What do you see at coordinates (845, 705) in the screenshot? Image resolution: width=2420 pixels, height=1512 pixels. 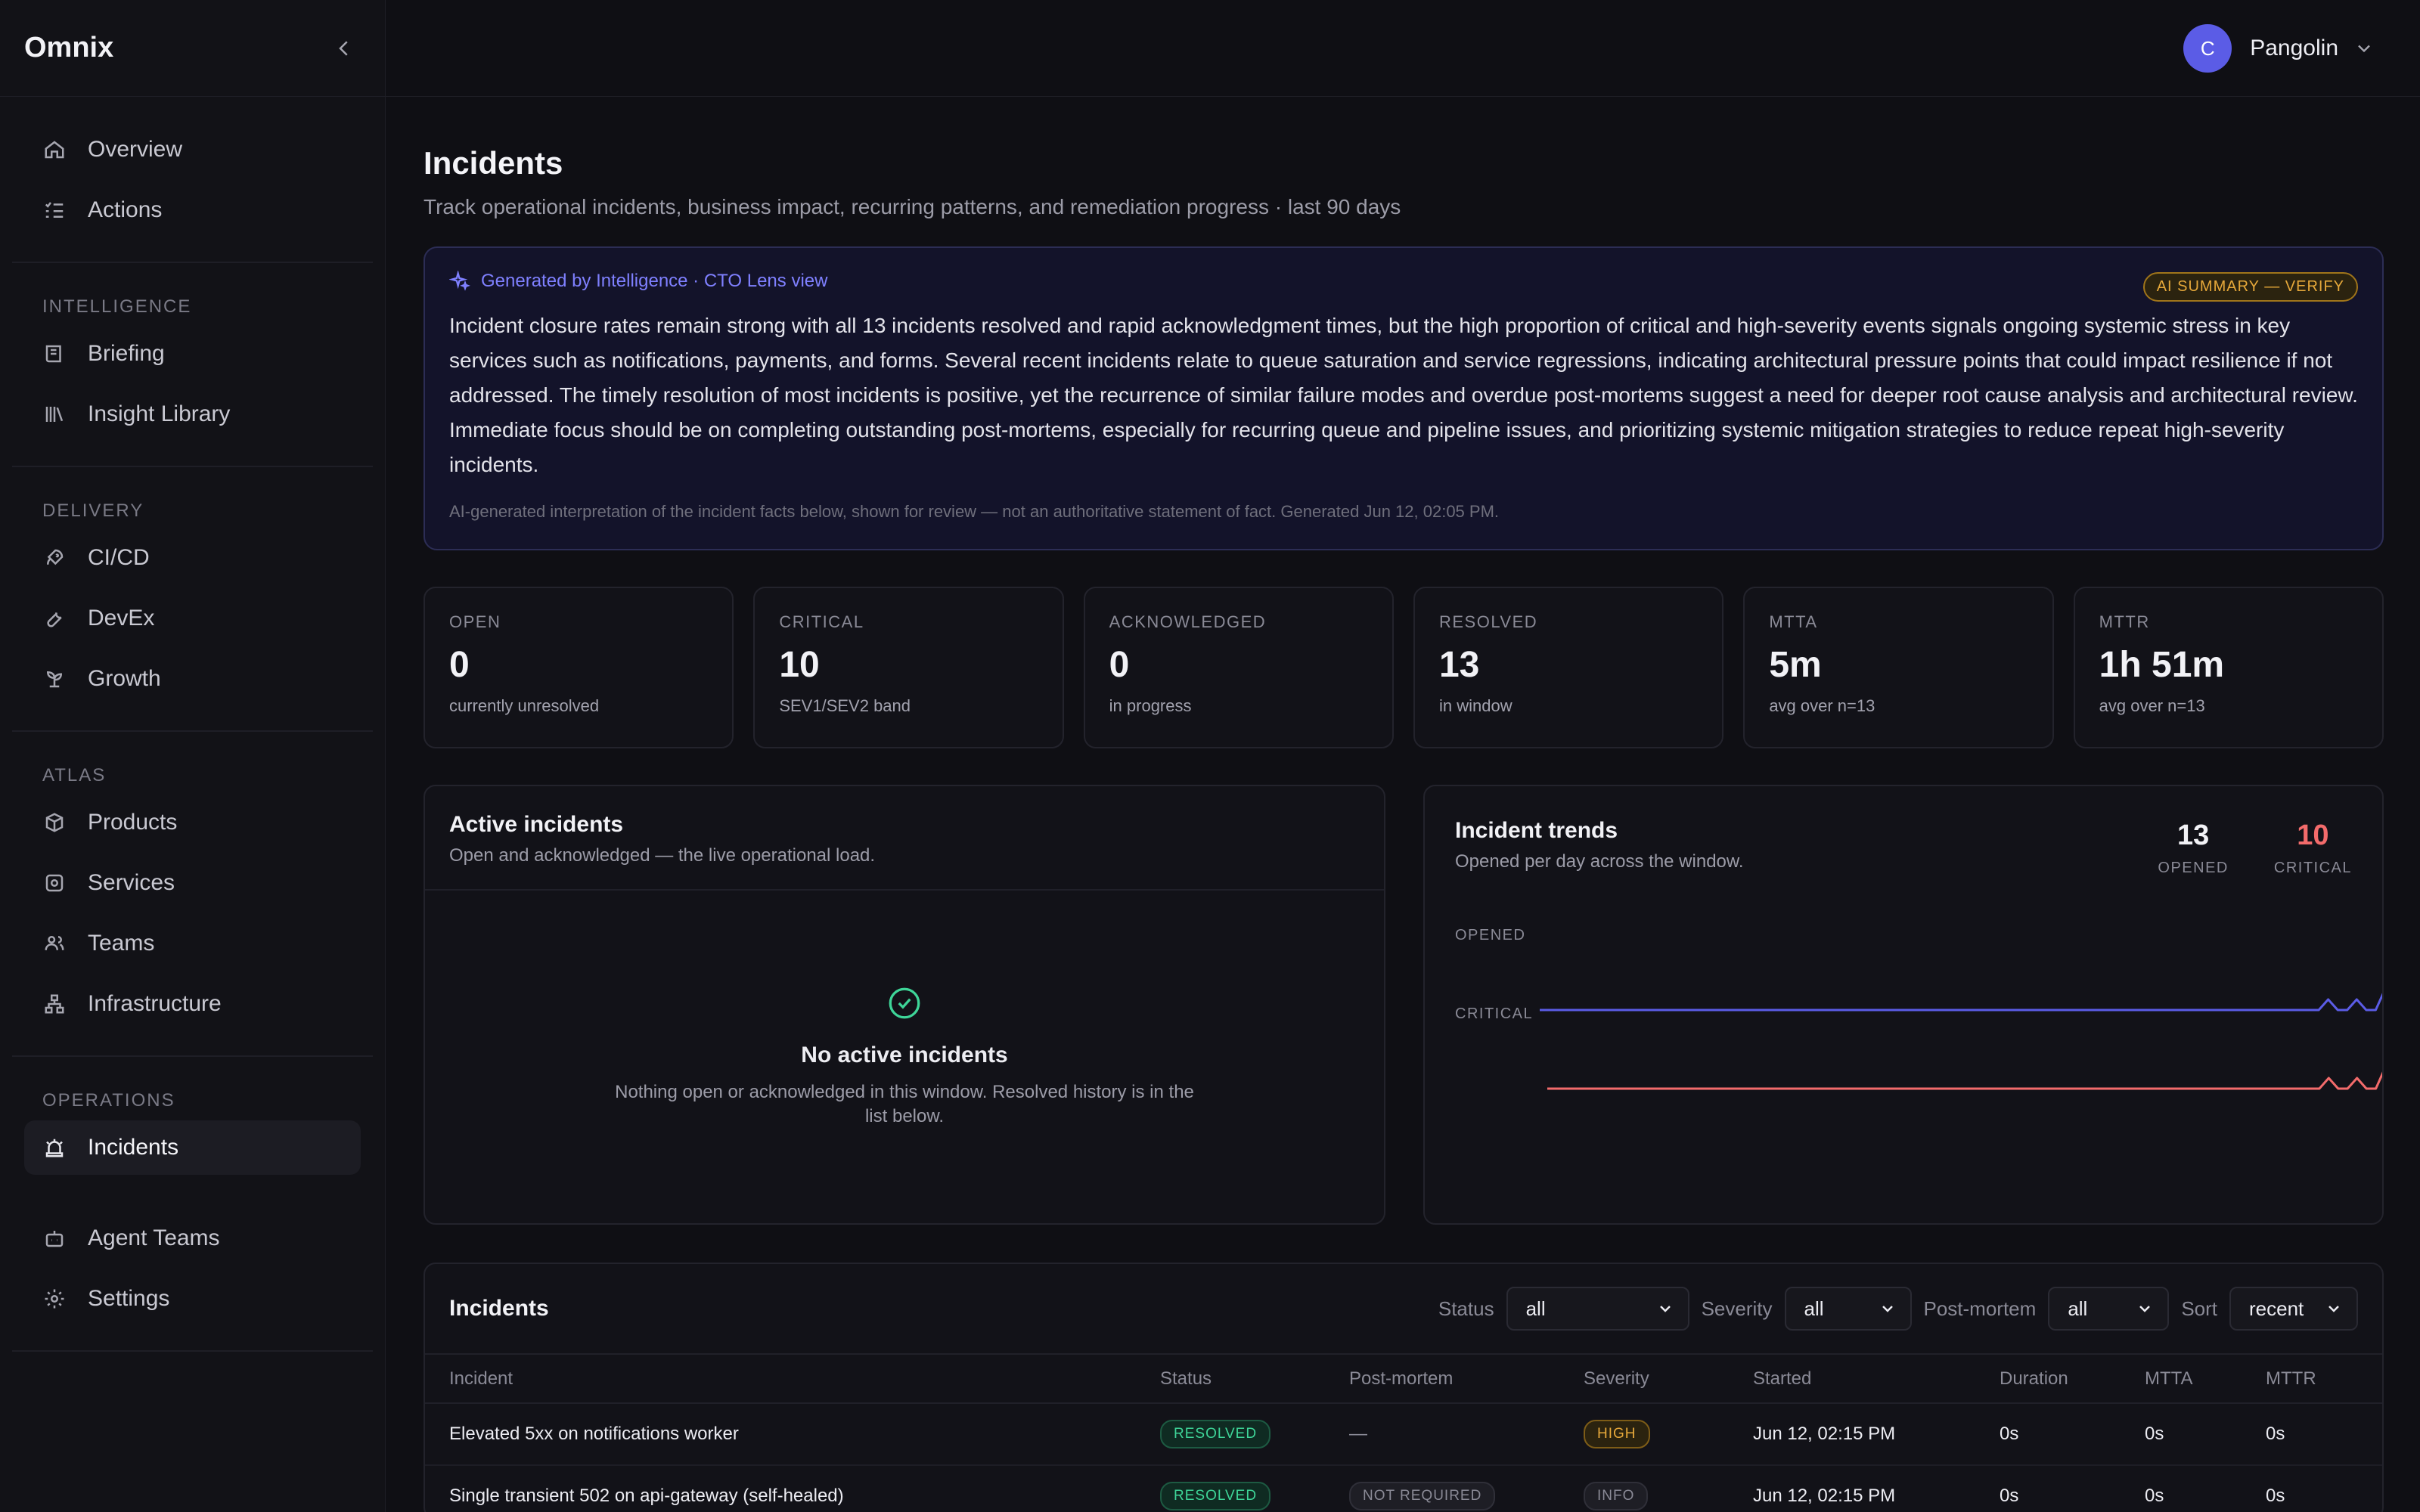 I see `stat-sub: SEV1/SEV2 band` at bounding box center [845, 705].